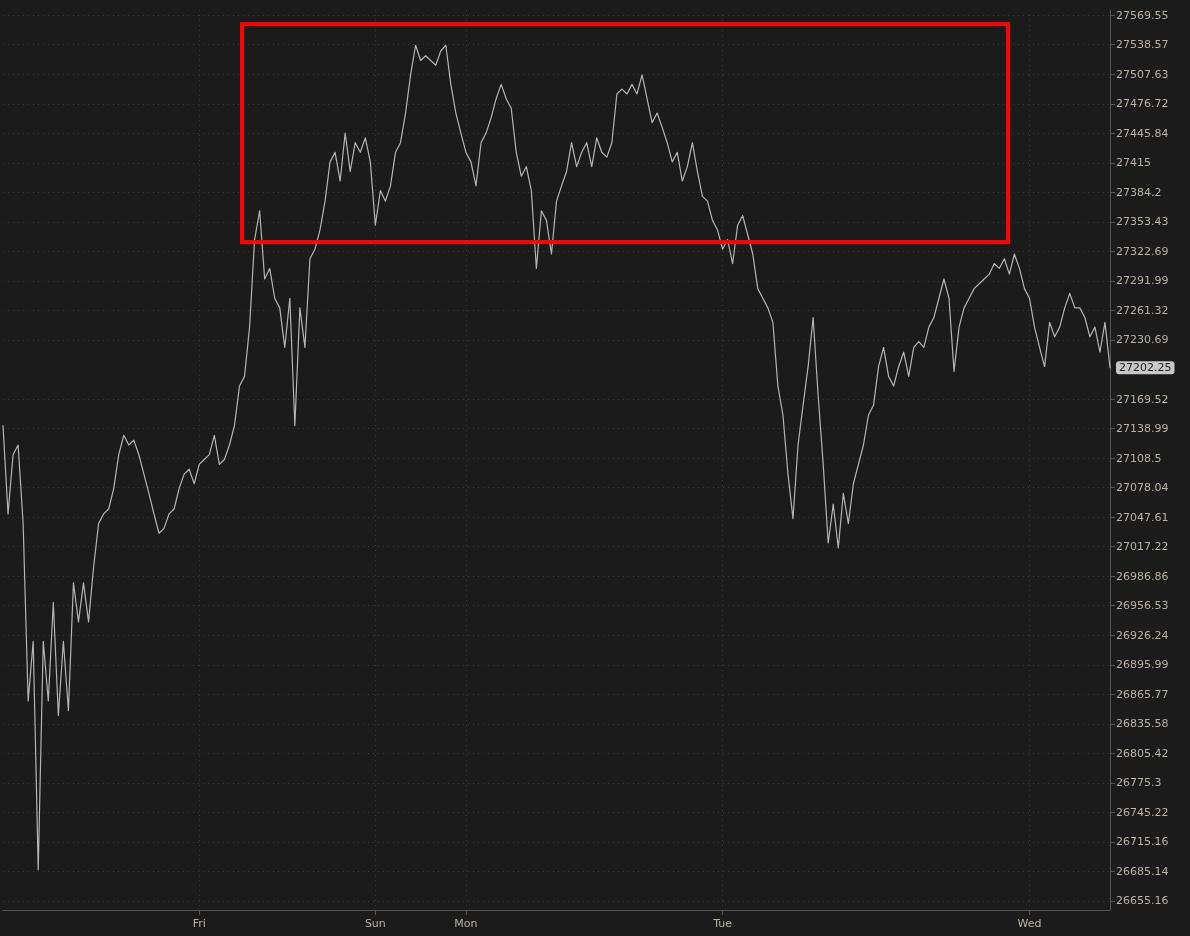 This screenshot has height=936, width=1190. What do you see at coordinates (1142, 222) in the screenshot?
I see `y-tick-label: 27353.43` at bounding box center [1142, 222].